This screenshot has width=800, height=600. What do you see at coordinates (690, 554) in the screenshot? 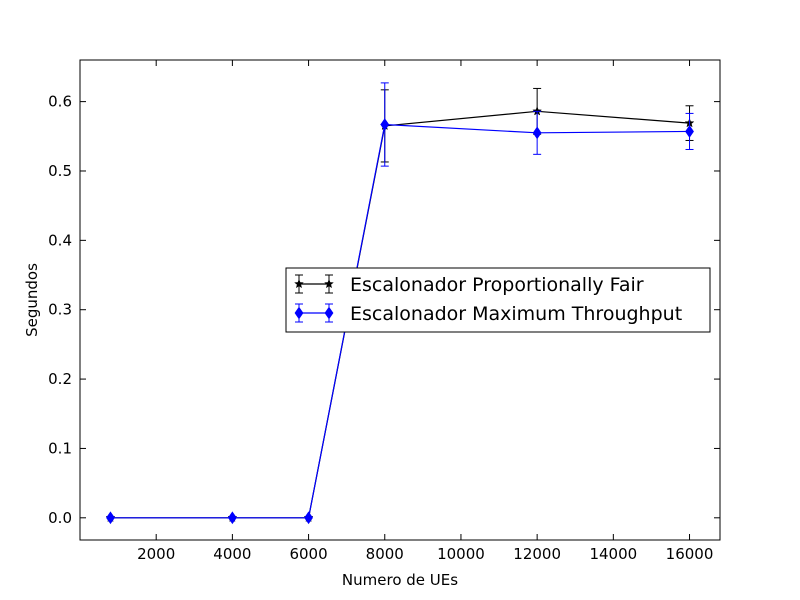
I see `x-tick-label: 16000` at bounding box center [690, 554].